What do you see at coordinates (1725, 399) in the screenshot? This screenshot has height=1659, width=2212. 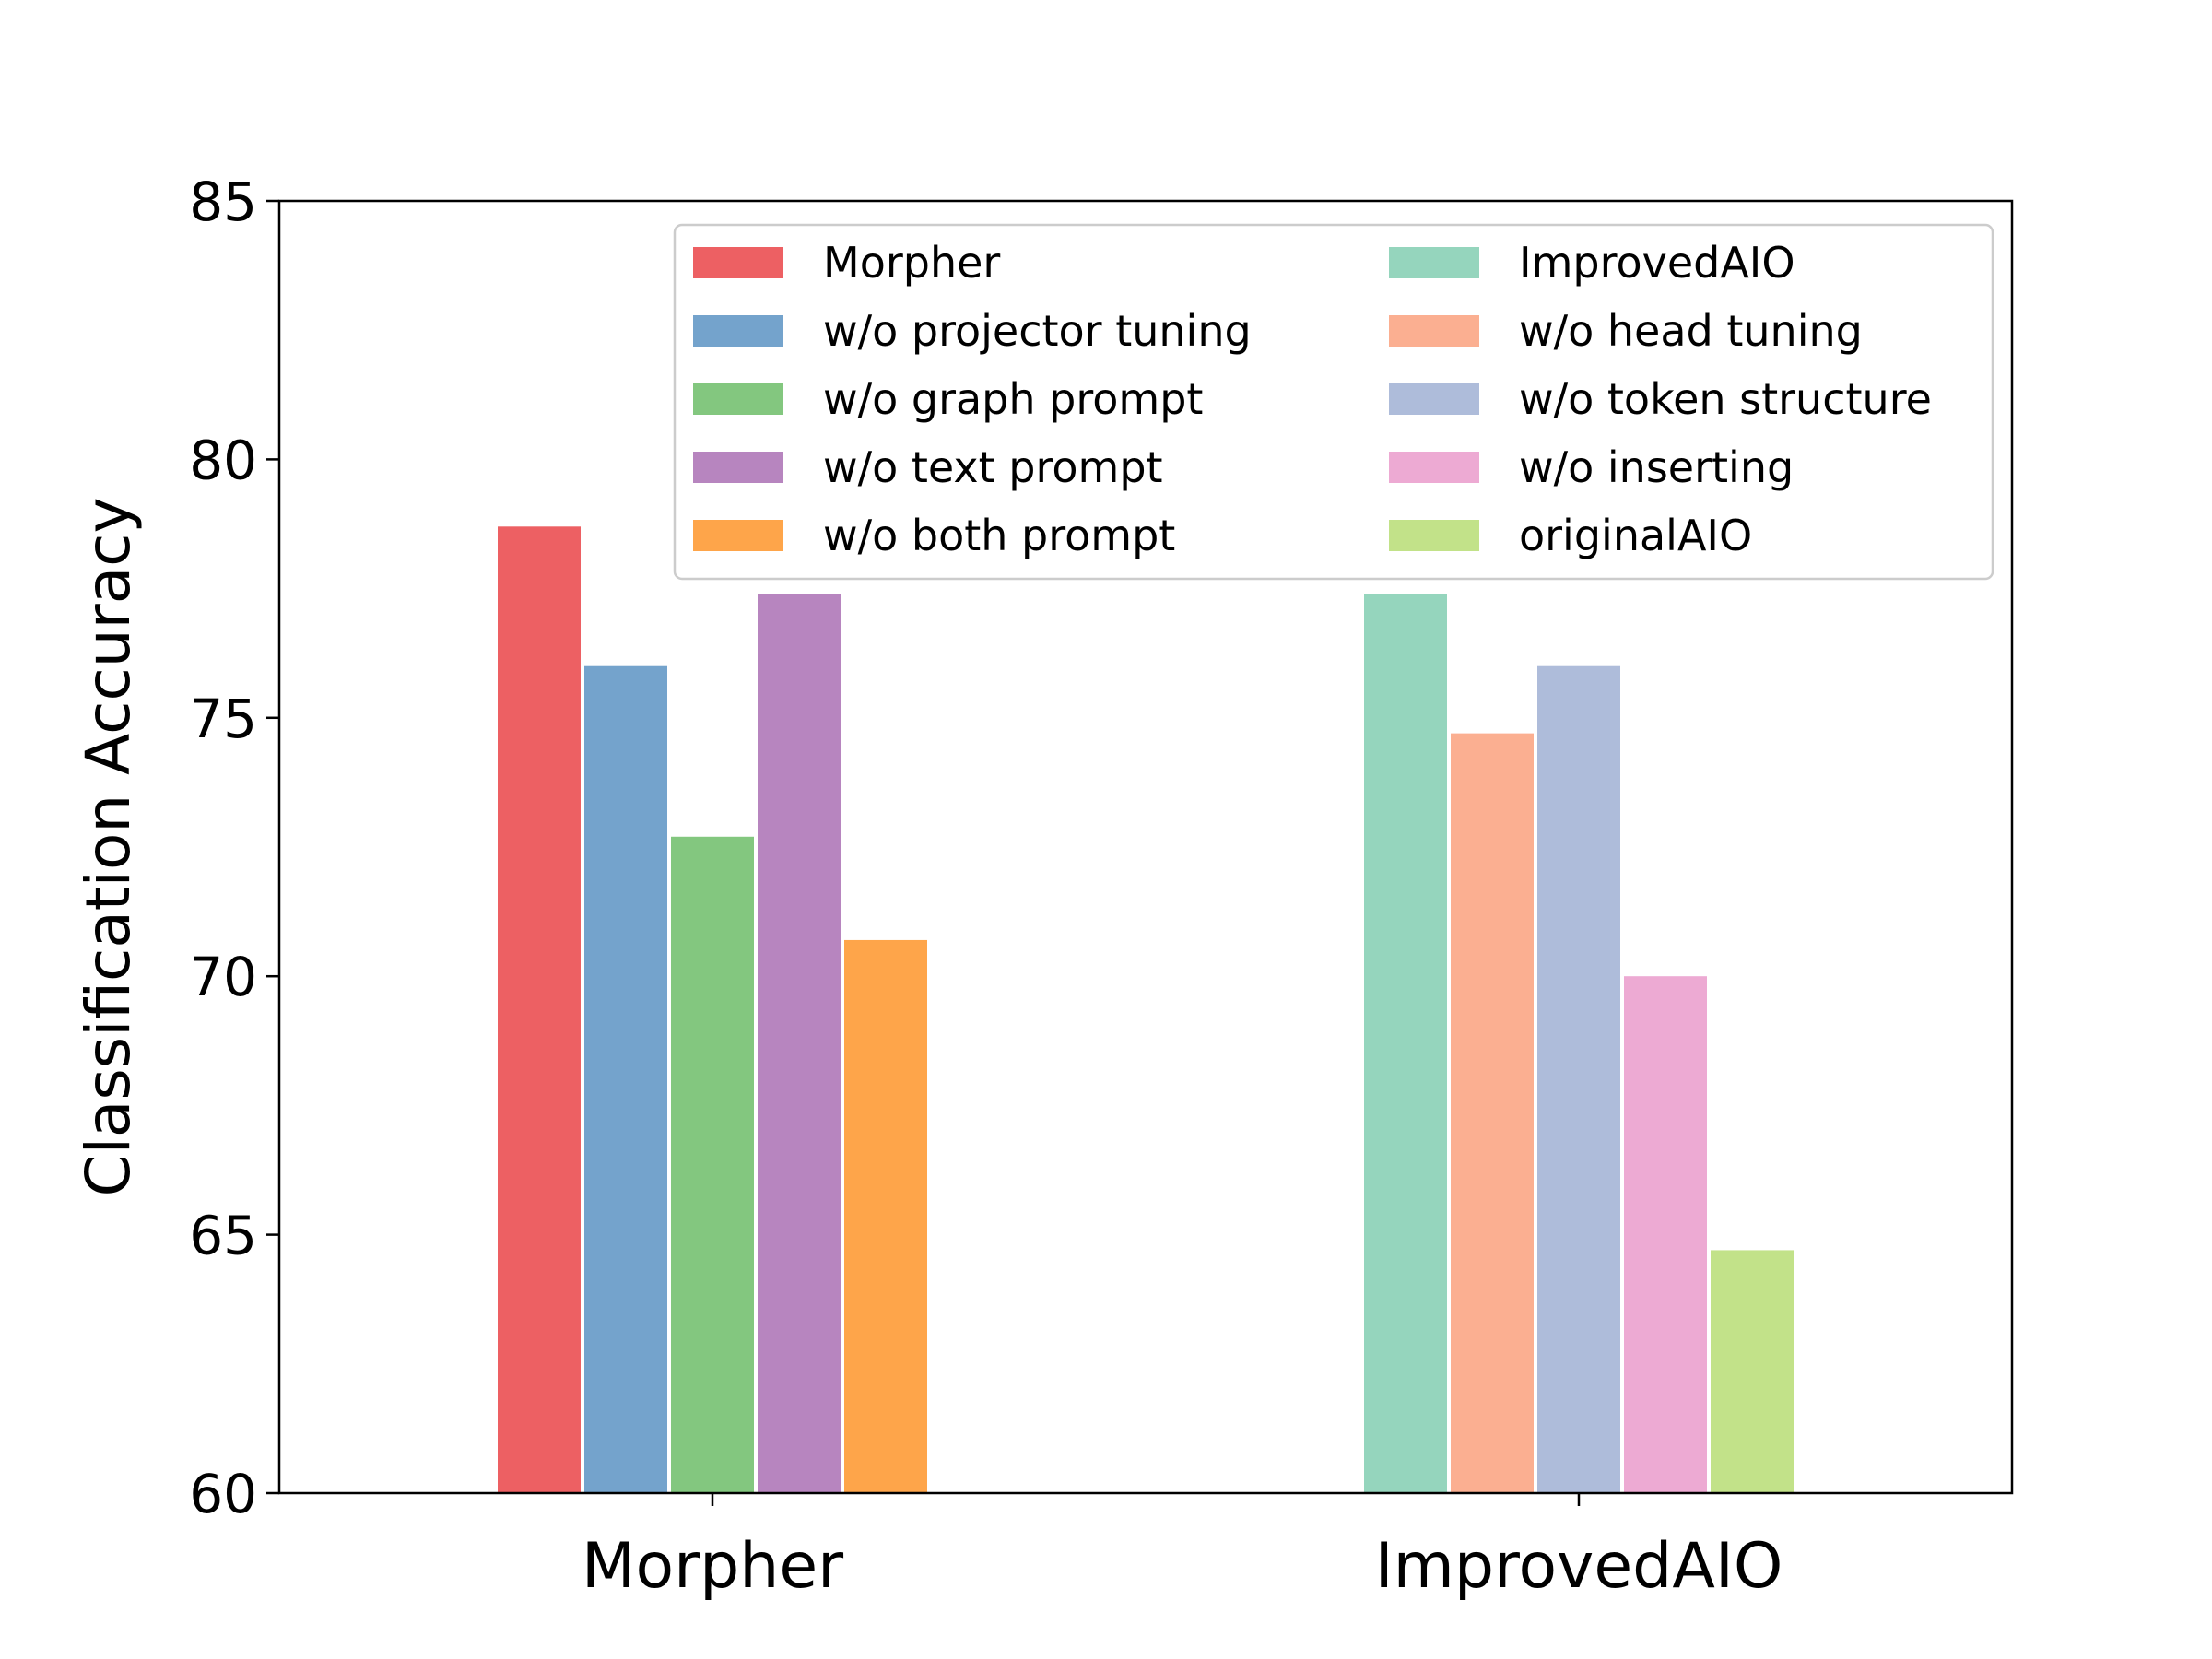 I see `legend-label: w/o token structure` at bounding box center [1725, 399].